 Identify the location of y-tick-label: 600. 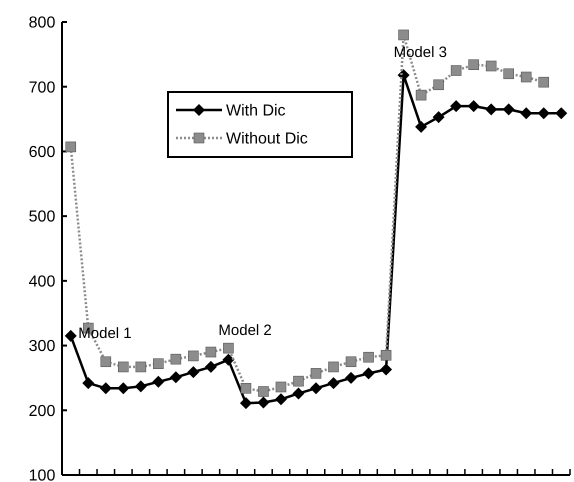
(42, 153).